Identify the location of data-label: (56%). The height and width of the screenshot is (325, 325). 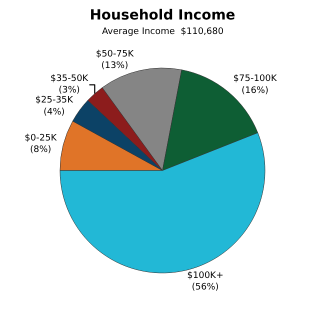
(205, 287).